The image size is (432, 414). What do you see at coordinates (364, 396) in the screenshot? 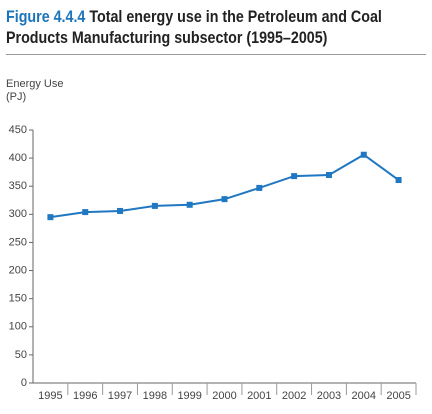
I see `x-tick-label: 2004` at bounding box center [364, 396].